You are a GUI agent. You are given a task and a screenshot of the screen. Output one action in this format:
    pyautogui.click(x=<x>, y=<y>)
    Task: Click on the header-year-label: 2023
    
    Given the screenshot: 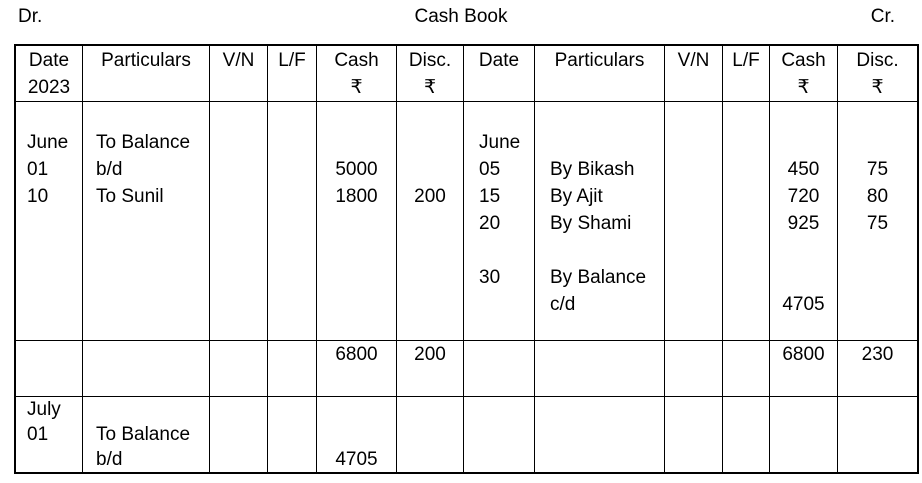 What is the action you would take?
    pyautogui.click(x=49, y=87)
    